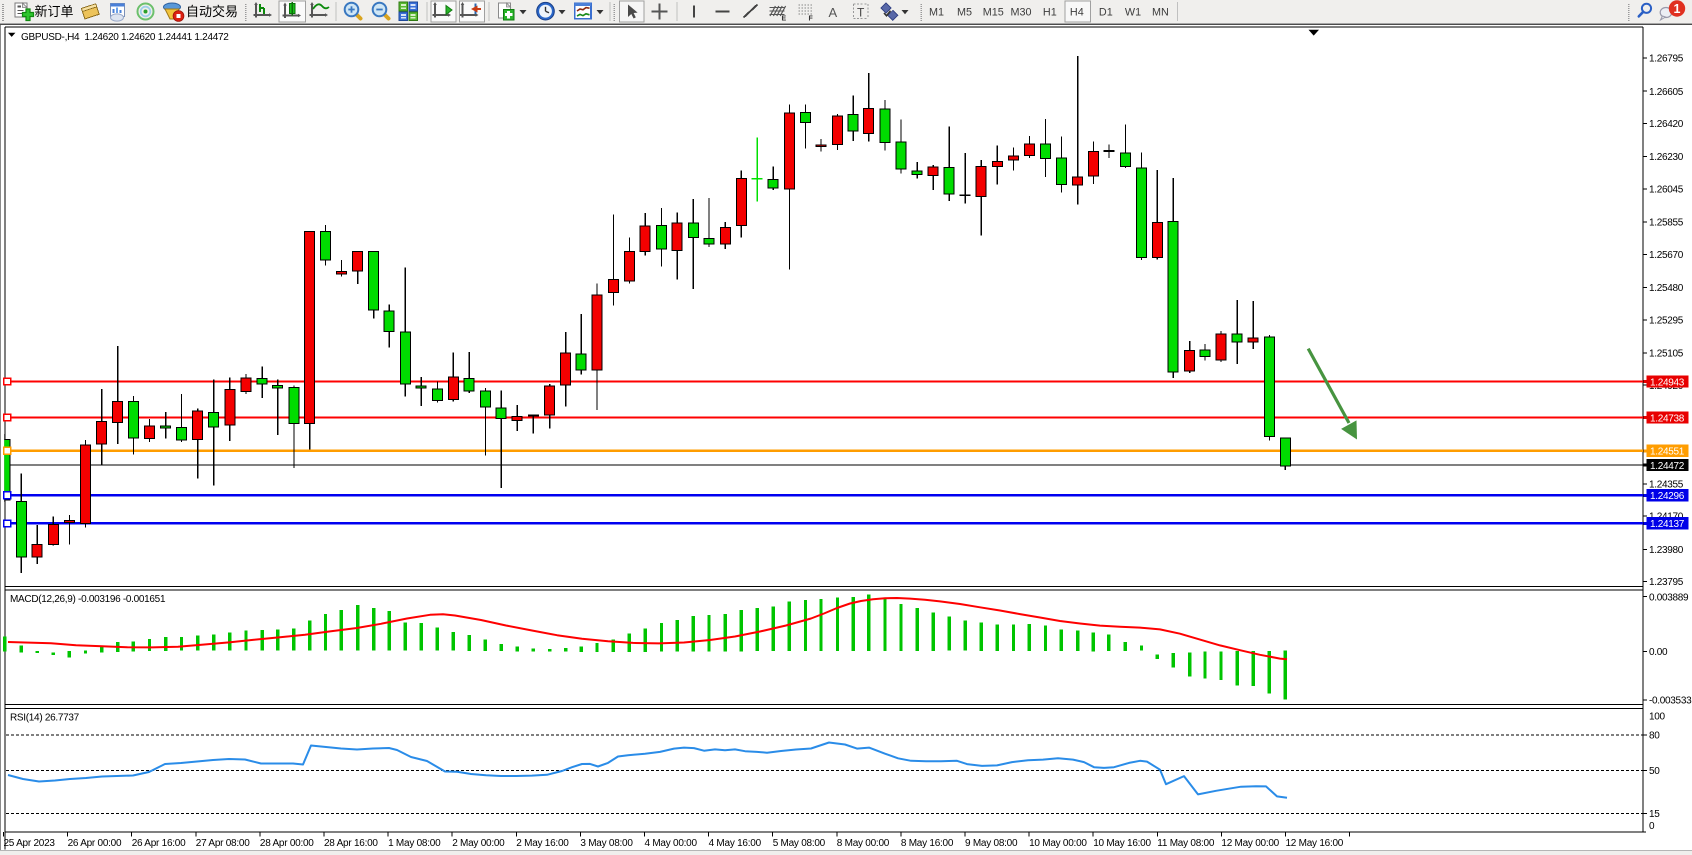  What do you see at coordinates (735, 843) in the screenshot?
I see `svg-text: 4 May 16:00` at bounding box center [735, 843].